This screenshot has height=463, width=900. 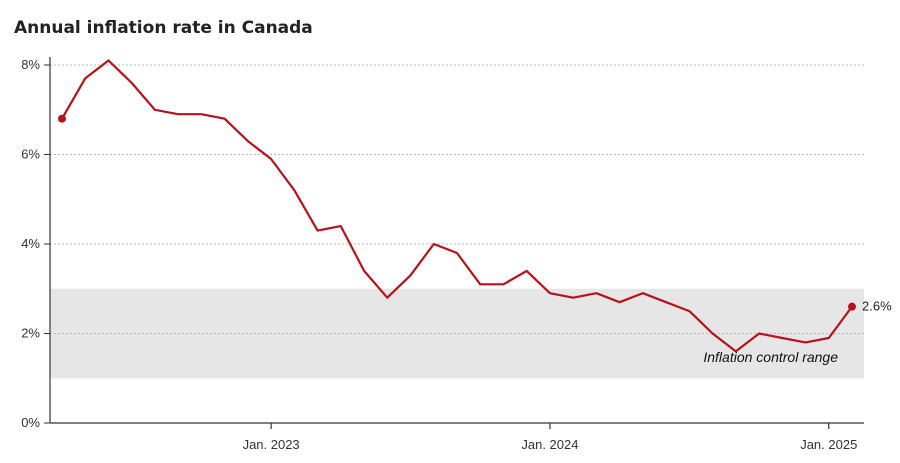 I want to click on y-tick-label: 8%, so click(x=30, y=64).